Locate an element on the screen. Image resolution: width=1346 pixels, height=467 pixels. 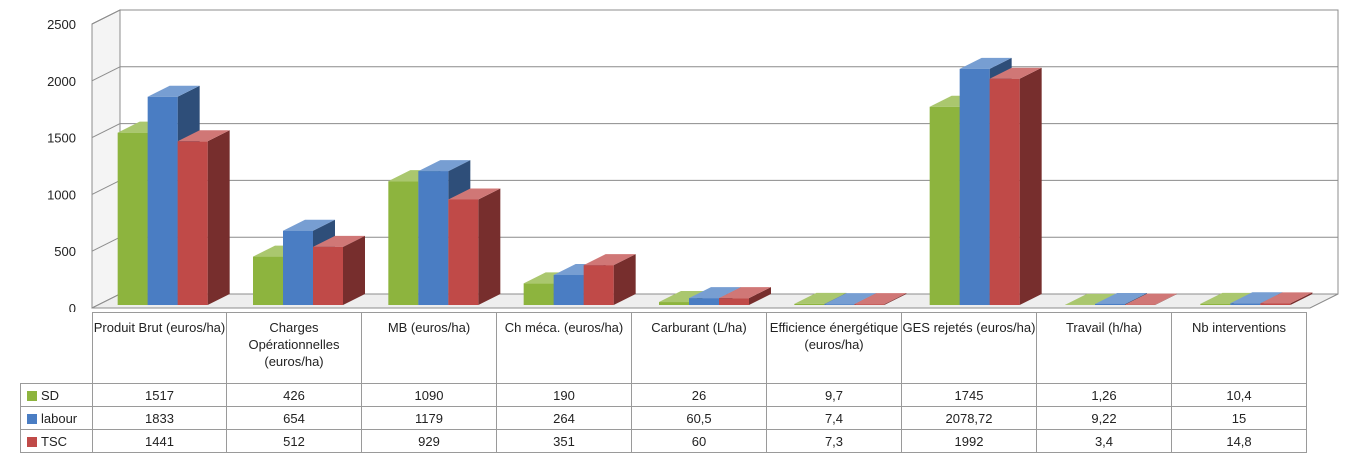
data-label: 7,3 is located at coordinates (834, 441).